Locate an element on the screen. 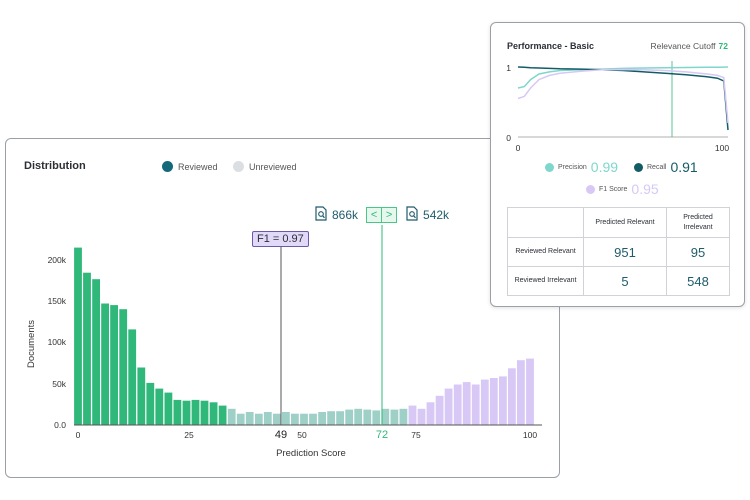 The image size is (750, 500). metric-precision: Precision 0.99 is located at coordinates (581, 167).